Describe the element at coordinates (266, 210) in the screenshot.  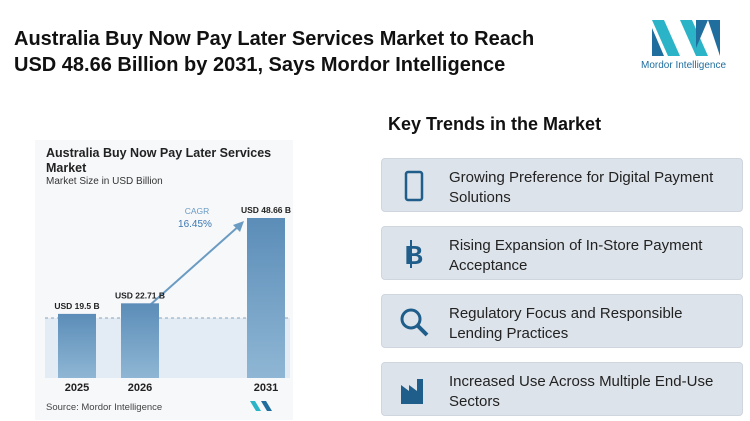
I see `value-label: USD 48.66 B` at that location.